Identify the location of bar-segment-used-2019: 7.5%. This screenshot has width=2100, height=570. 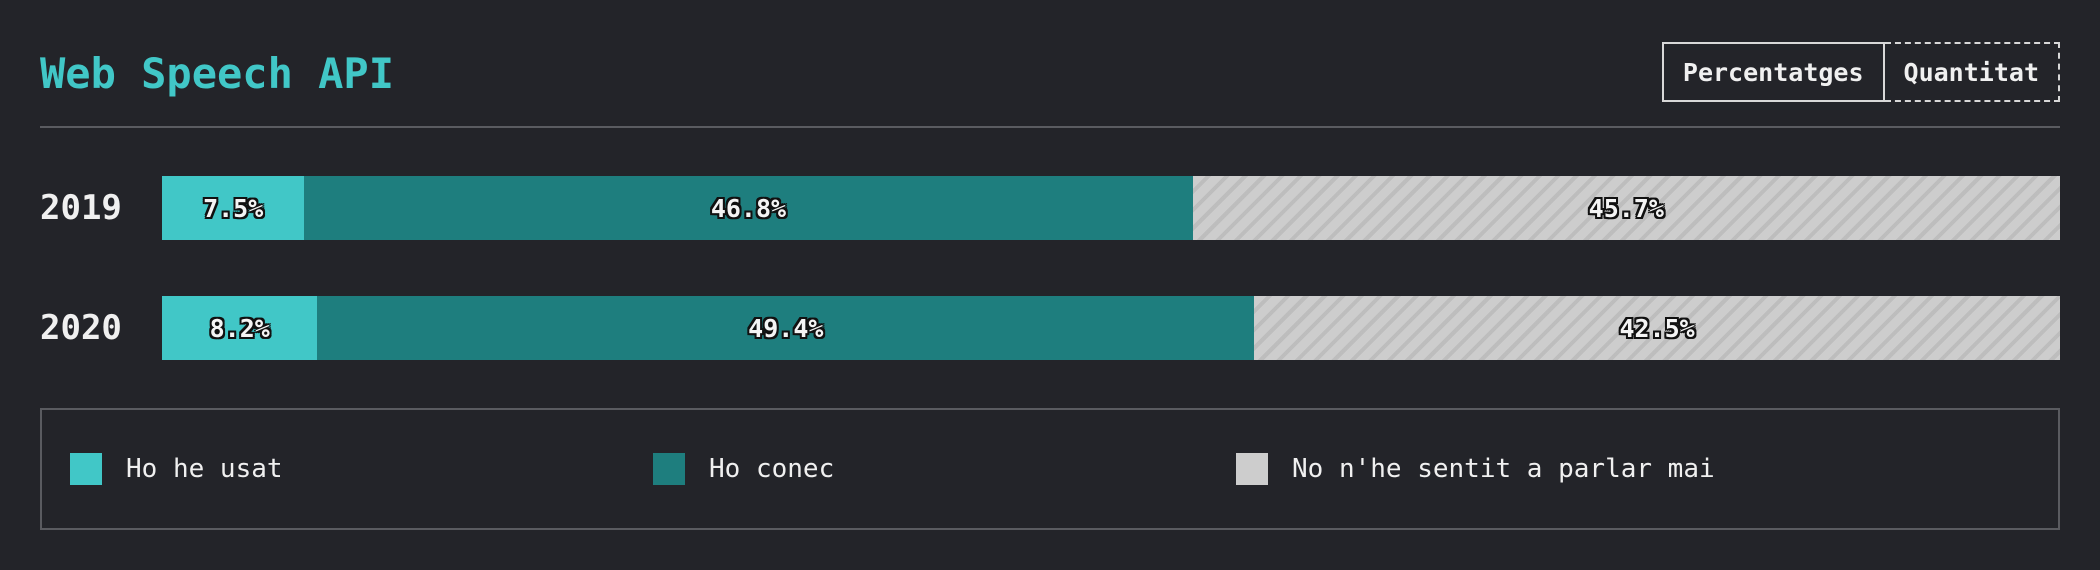
(233, 208).